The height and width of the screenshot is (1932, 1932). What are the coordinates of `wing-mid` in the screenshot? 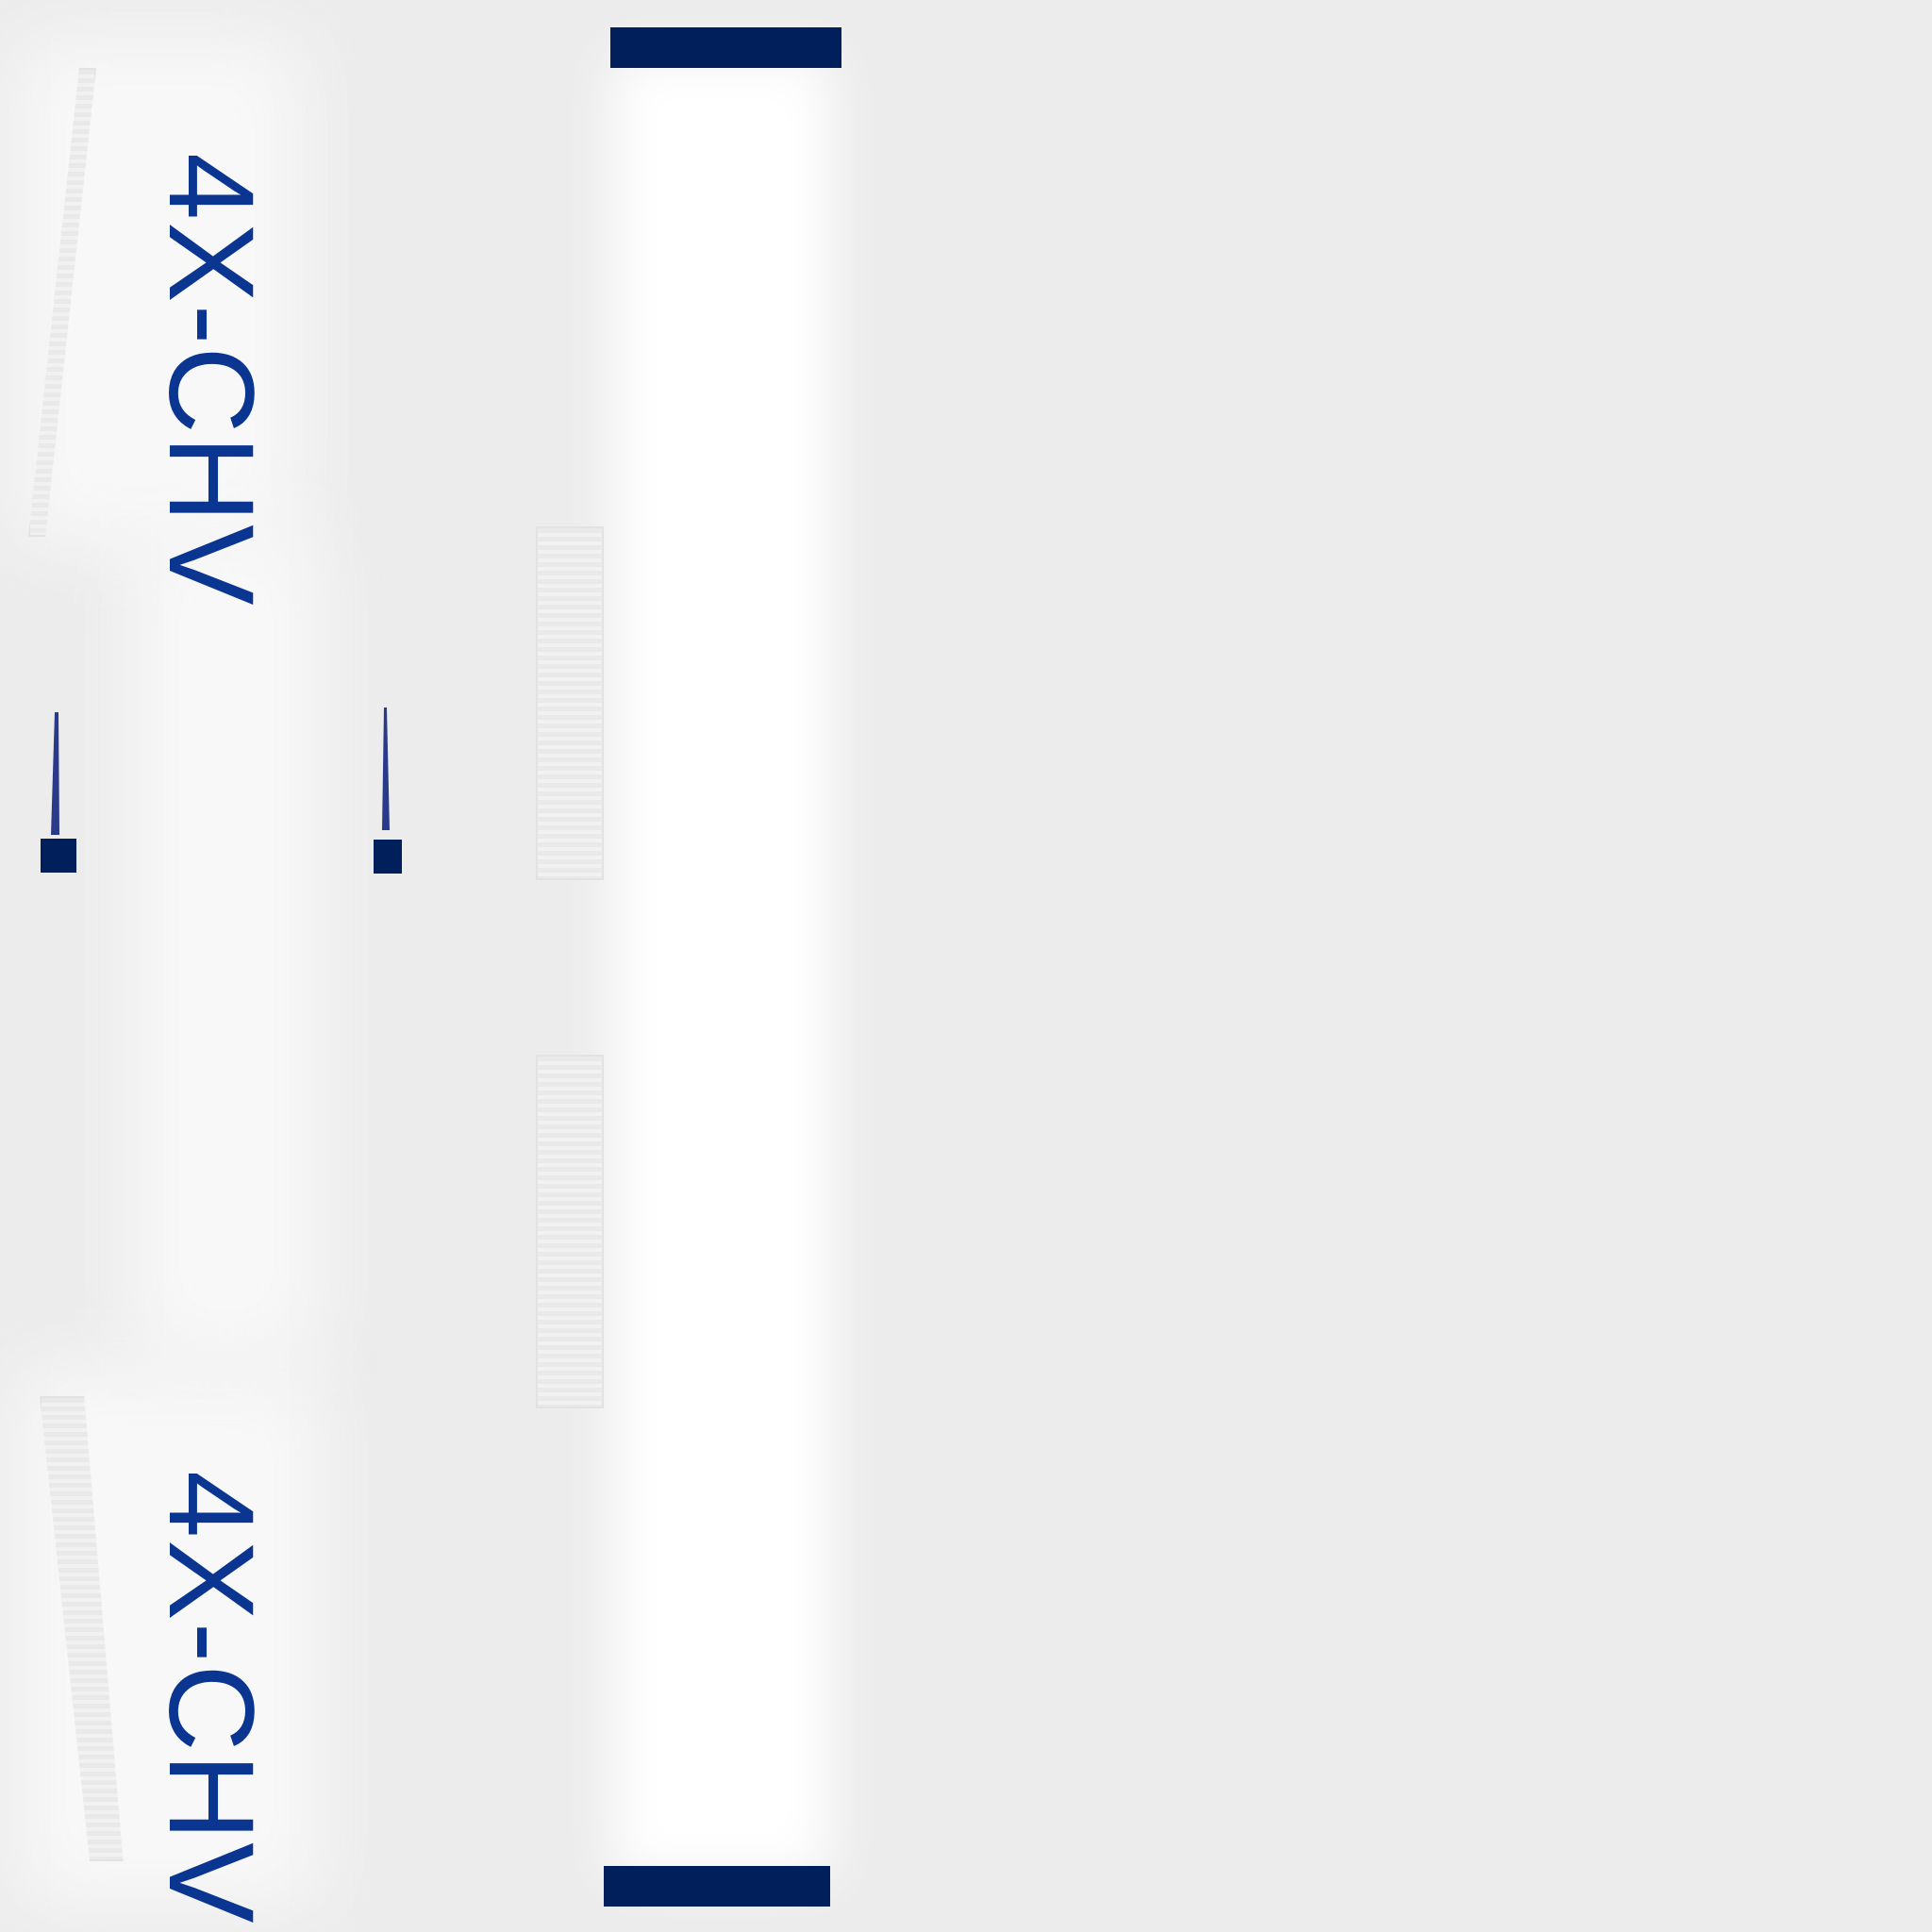 It's located at (227, 943).